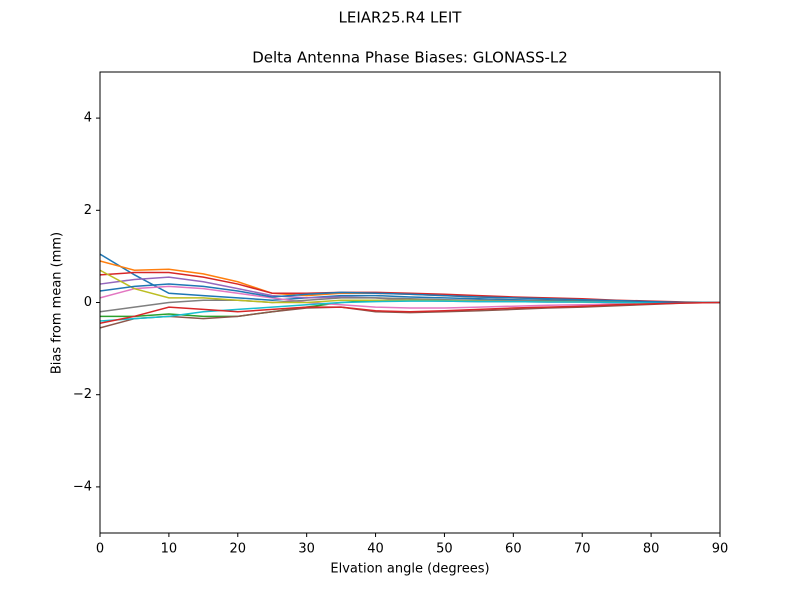 The width and height of the screenshot is (800, 600). What do you see at coordinates (375, 549) in the screenshot?
I see `x-tick-label: 40` at bounding box center [375, 549].